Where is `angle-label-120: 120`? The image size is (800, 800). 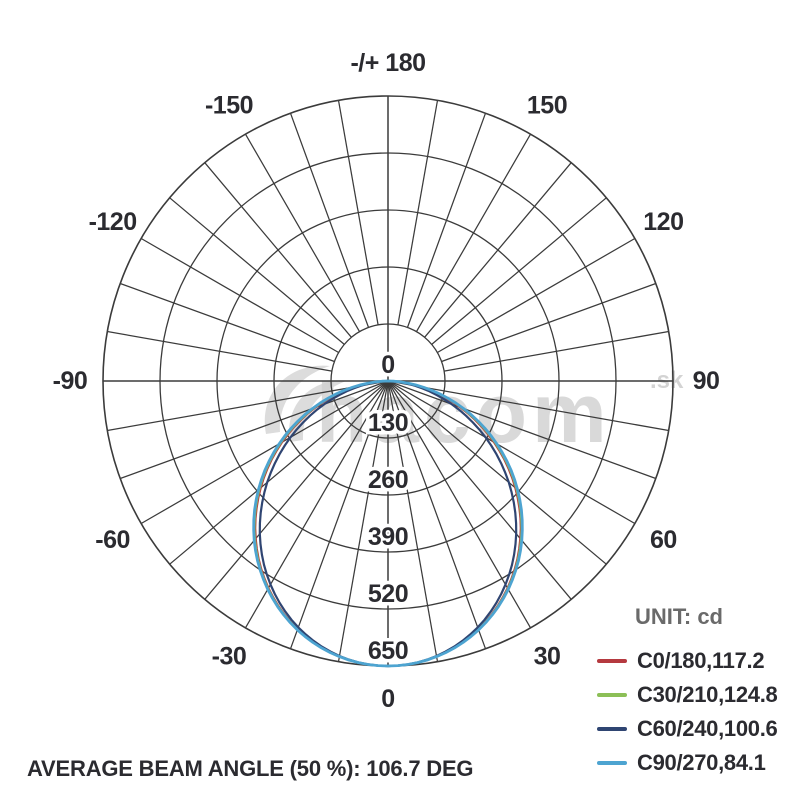 angle-label-120: 120 is located at coordinates (663, 222).